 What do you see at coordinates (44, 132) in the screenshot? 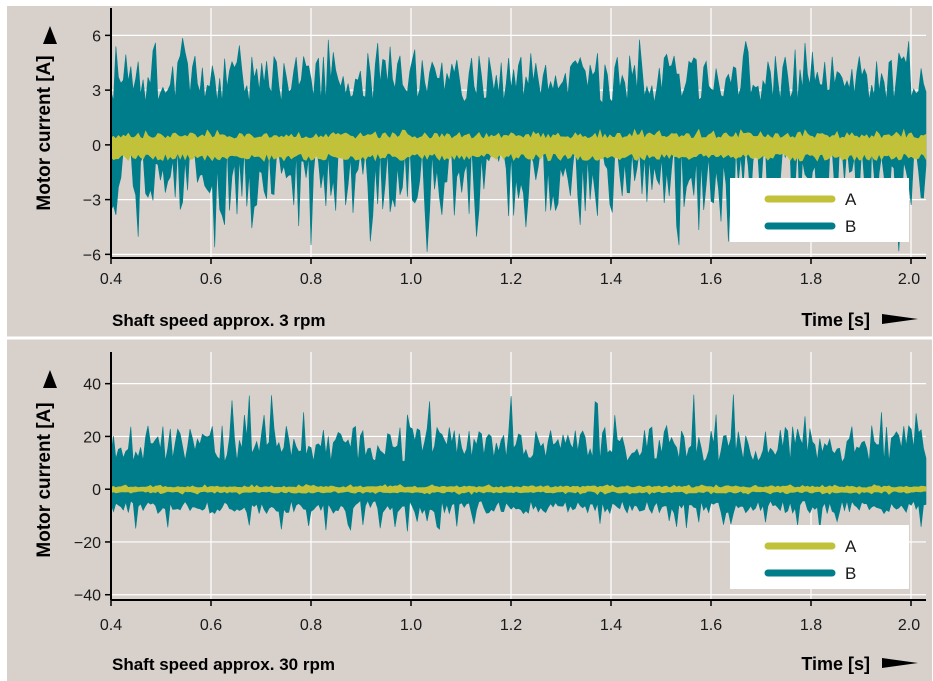
I see `y-axis-label-3rpm: Motor current [A]` at bounding box center [44, 132].